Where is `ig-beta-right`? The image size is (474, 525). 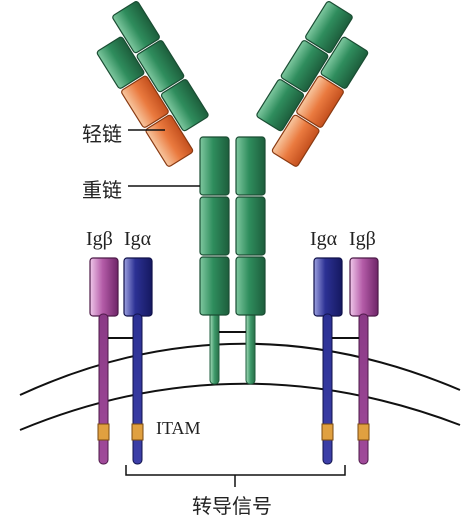 ig-beta-right is located at coordinates (364, 361).